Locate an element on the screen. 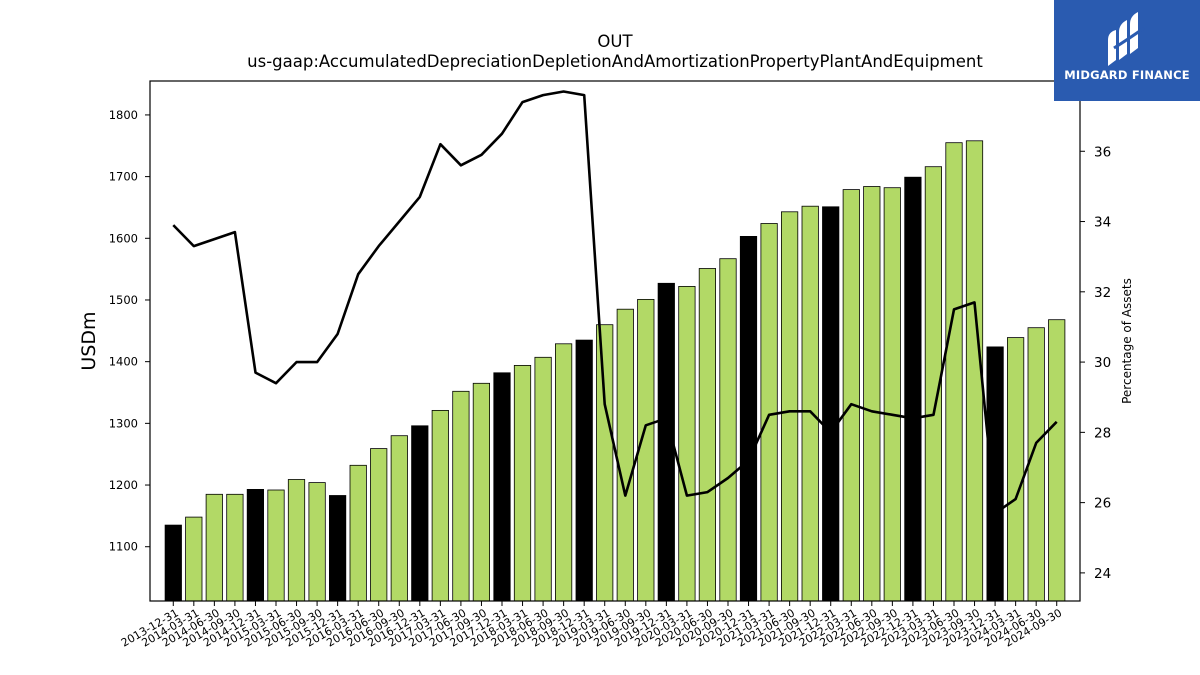 Image resolution: width=1200 pixels, height=675 pixels. left-tick-label: 1700 is located at coordinates (123, 177).